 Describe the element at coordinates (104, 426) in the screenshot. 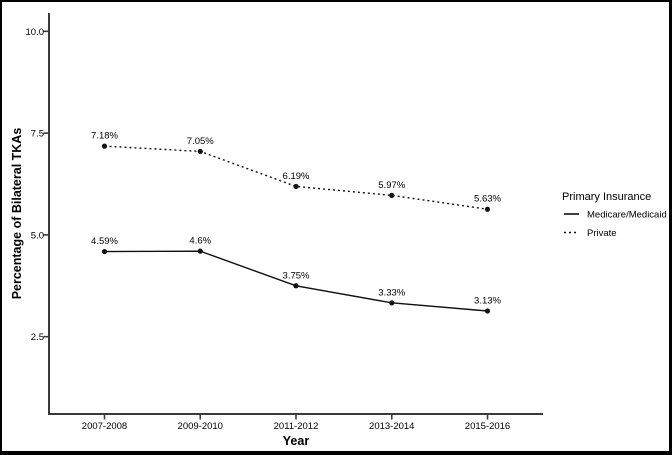

I see `x-tick-label-2007-2008: 2007-2008` at that location.